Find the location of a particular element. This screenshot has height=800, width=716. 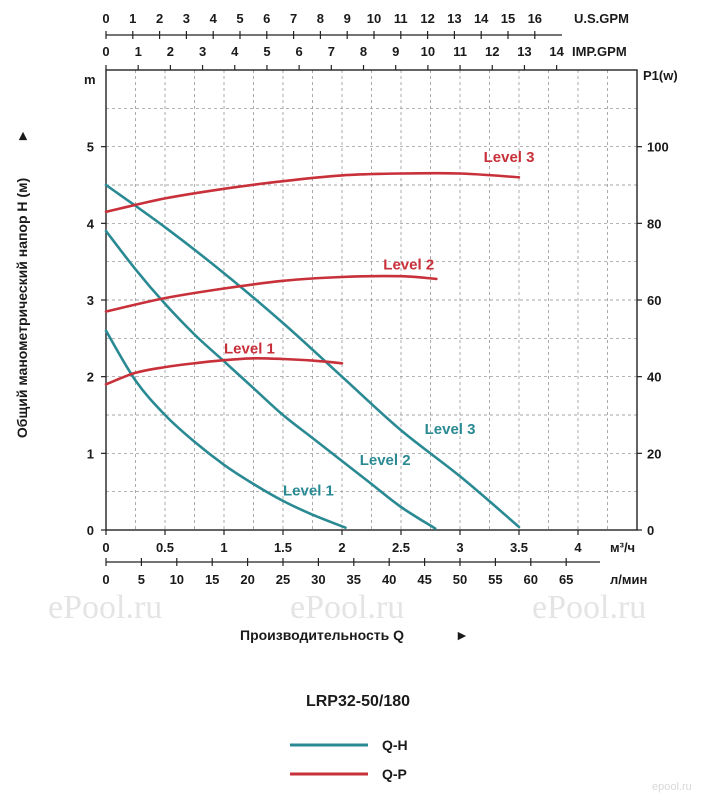

x-impgpm-tick-label: 6 is located at coordinates (299, 51).